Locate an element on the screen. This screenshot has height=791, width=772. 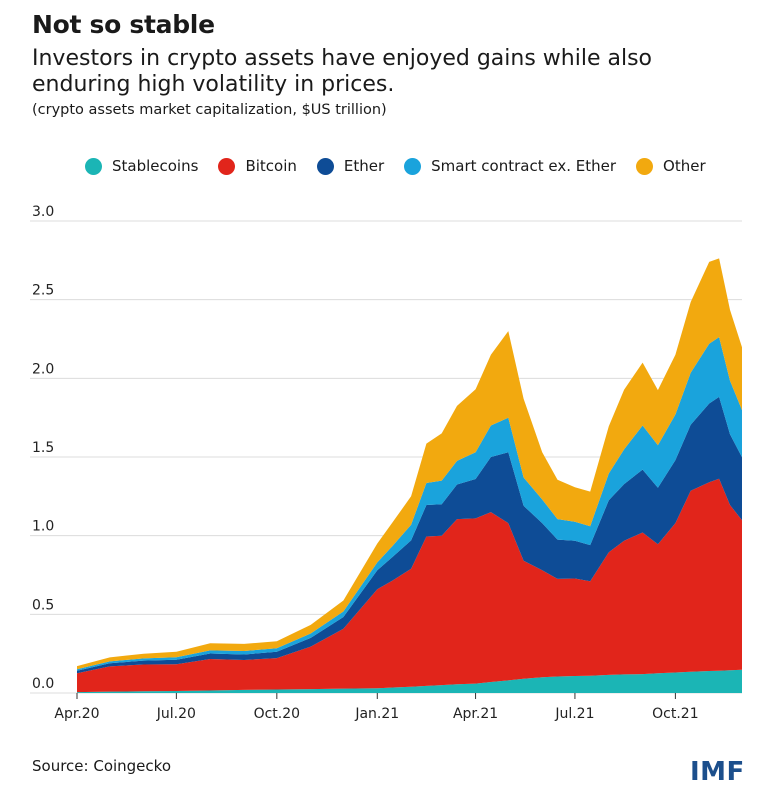
legend-label-other: Other is located at coordinates (684, 166).